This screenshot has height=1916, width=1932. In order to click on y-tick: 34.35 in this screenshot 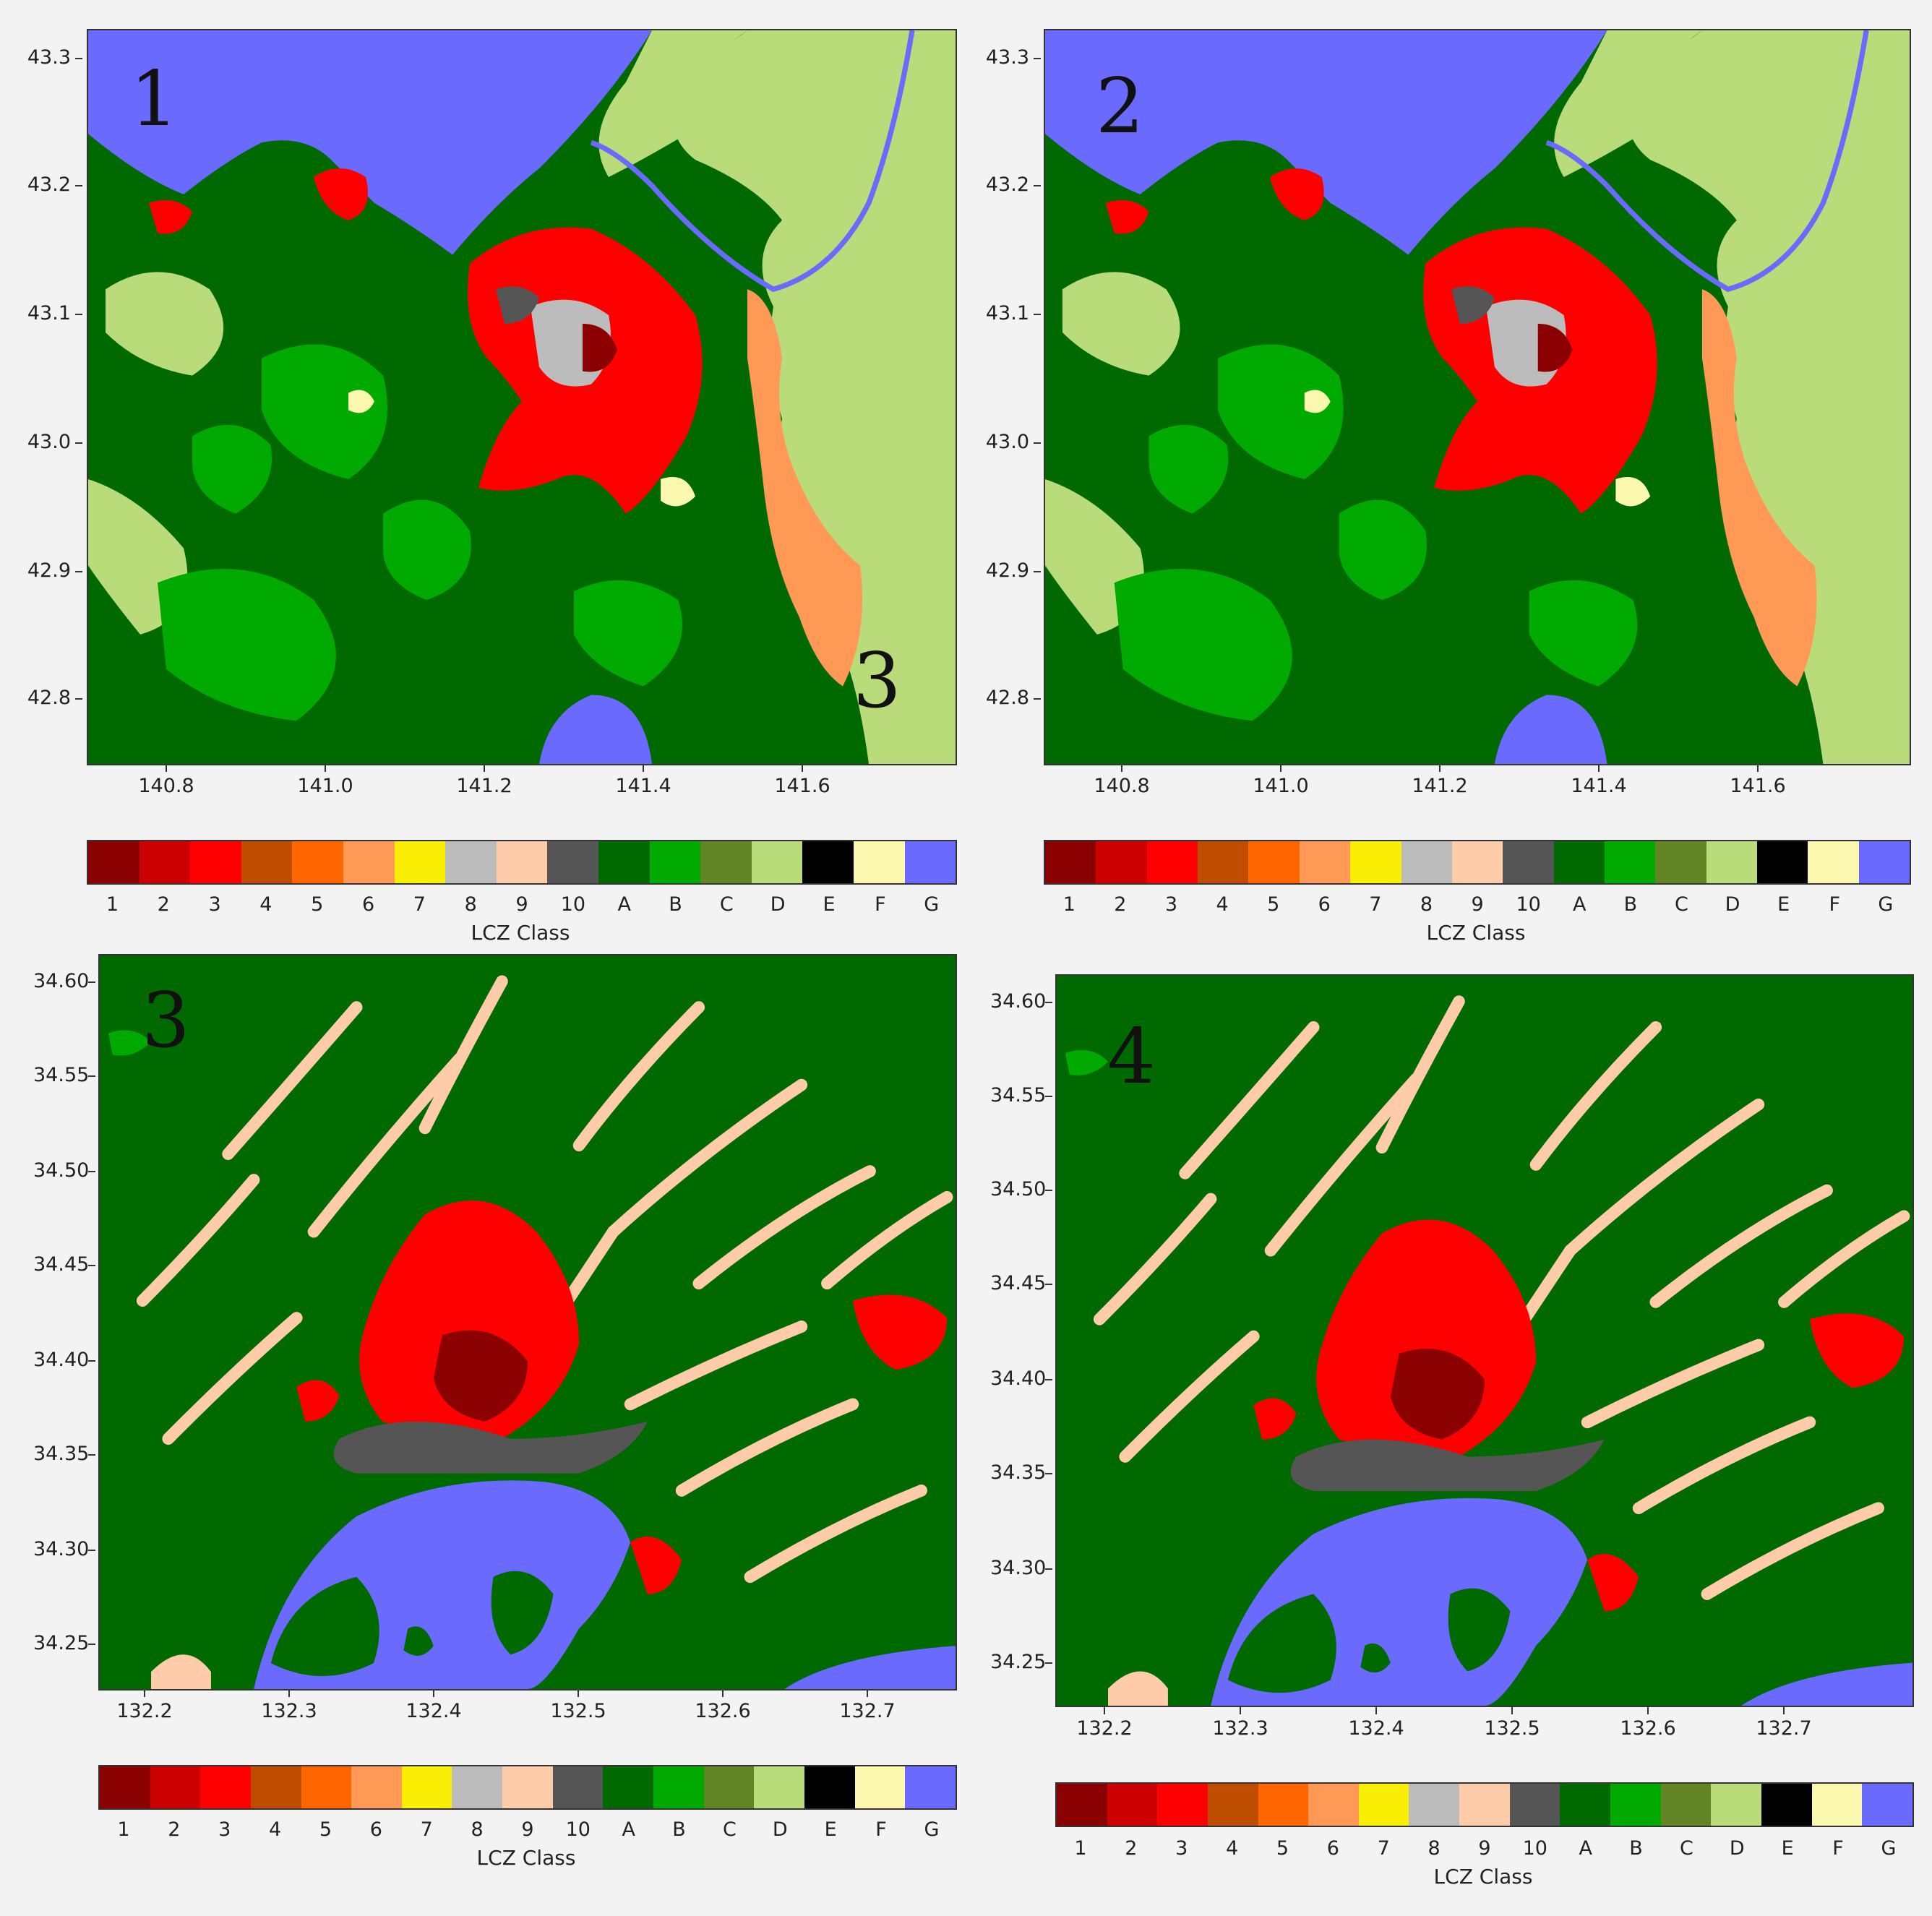, I will do `click(1021, 1472)`.